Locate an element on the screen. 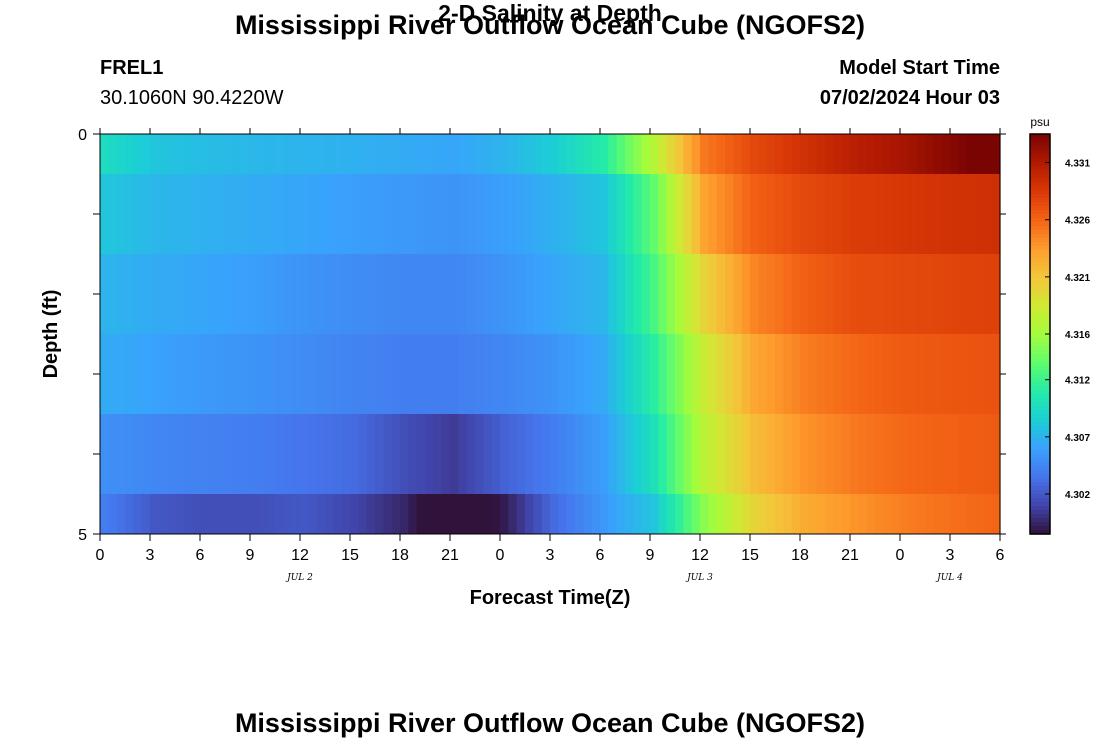  x-tick-label: 15 is located at coordinates (750, 555).